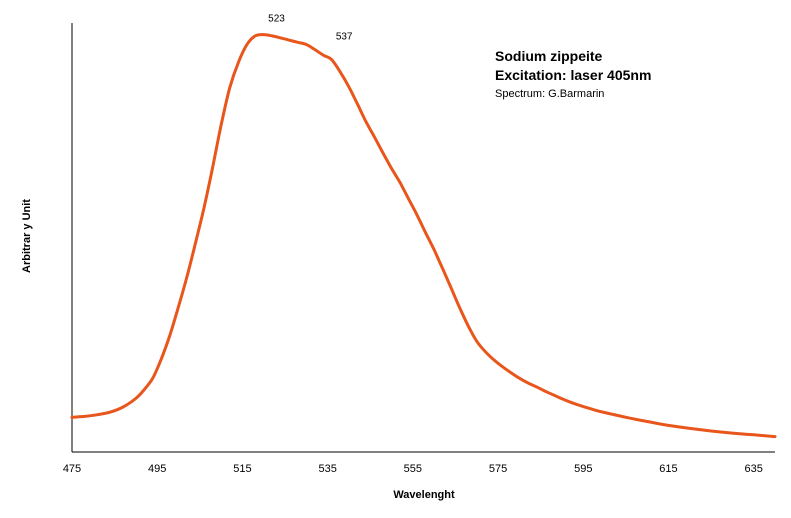 The image size is (791, 518). Describe the element at coordinates (668, 469) in the screenshot. I see `x-tick-label: 615` at that location.